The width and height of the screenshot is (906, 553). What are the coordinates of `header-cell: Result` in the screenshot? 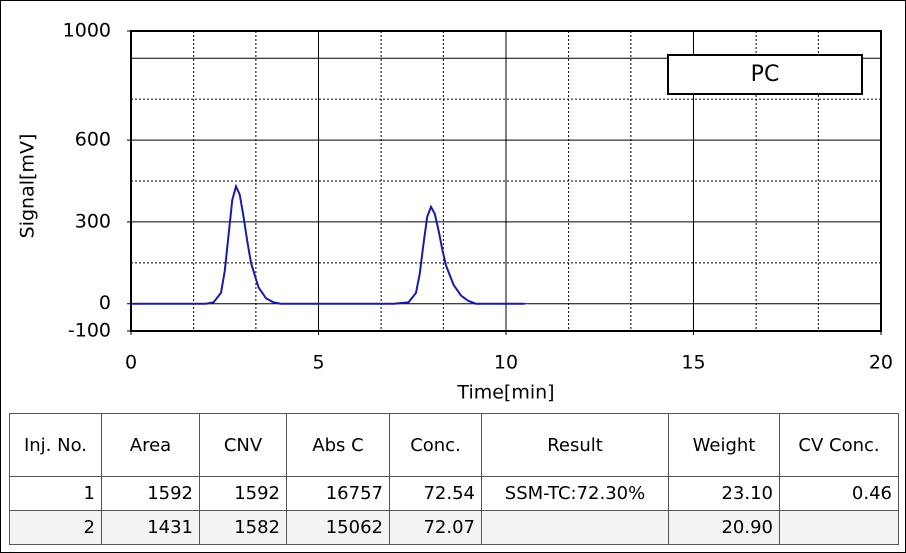 It's located at (575, 445).